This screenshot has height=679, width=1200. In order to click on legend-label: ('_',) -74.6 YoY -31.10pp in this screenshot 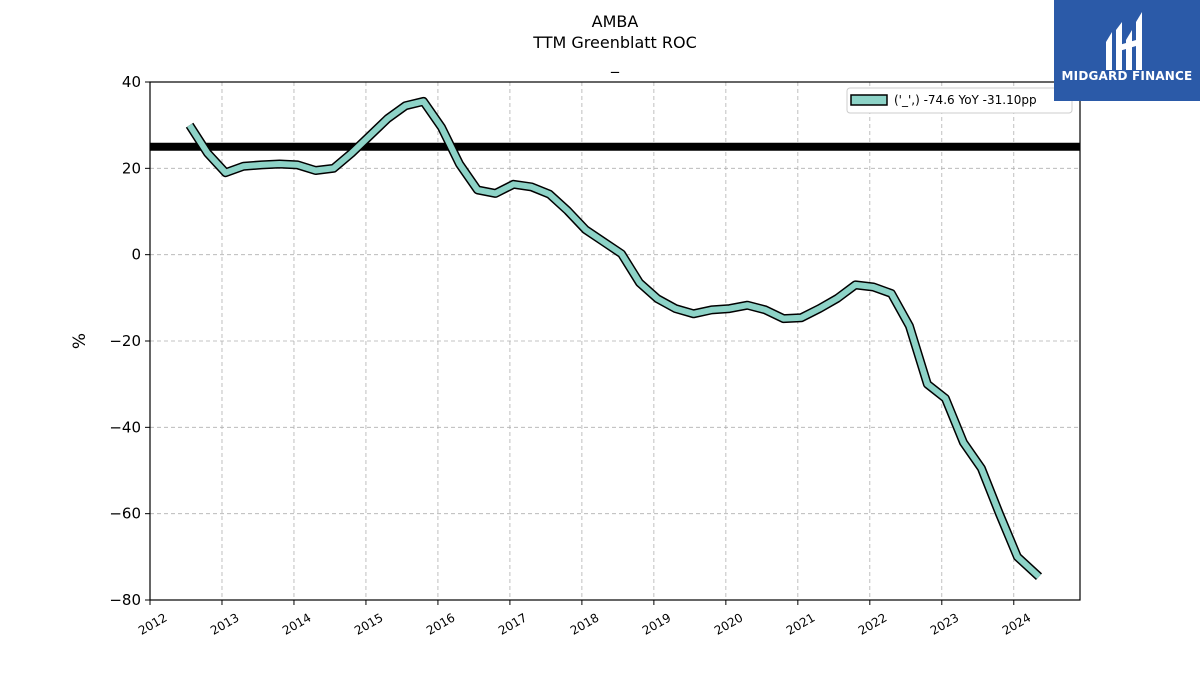, I will do `click(965, 100)`.